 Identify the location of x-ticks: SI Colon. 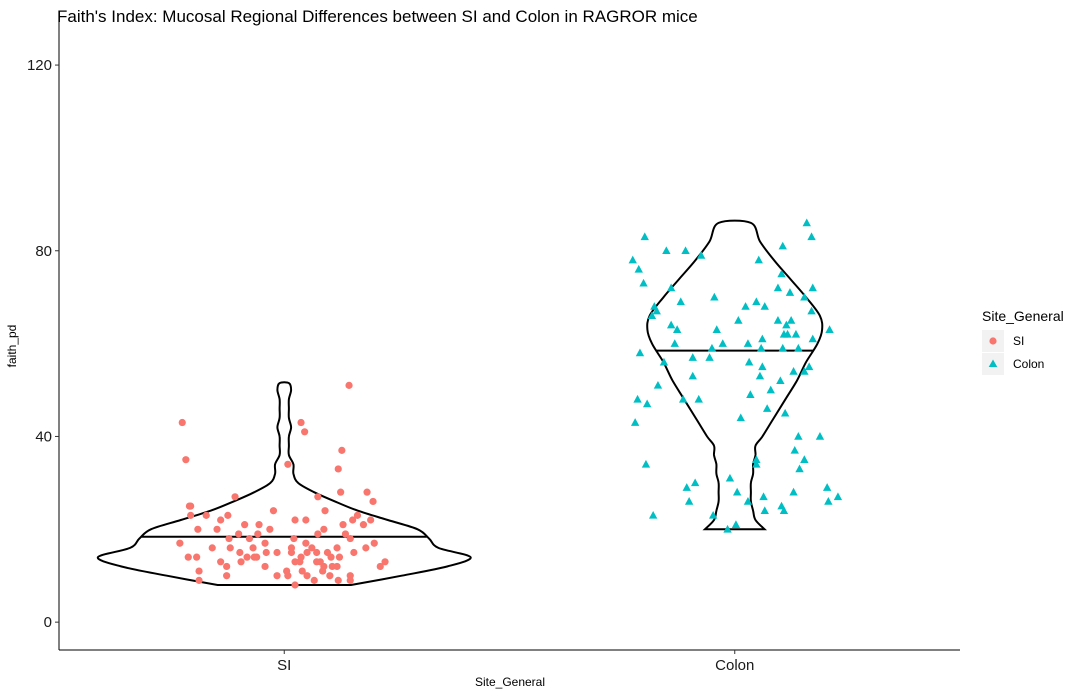
(515, 662).